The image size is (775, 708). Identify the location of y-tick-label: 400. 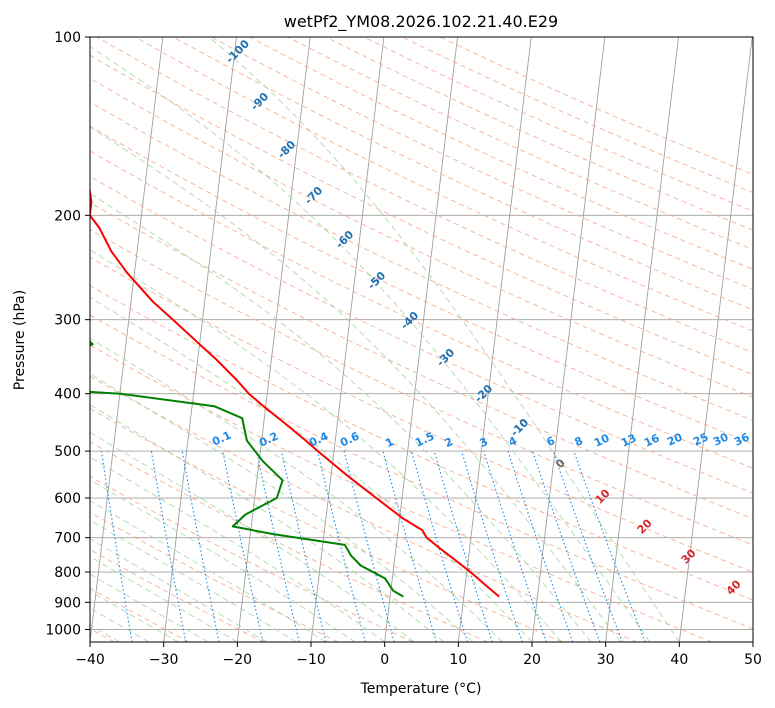
(67, 395).